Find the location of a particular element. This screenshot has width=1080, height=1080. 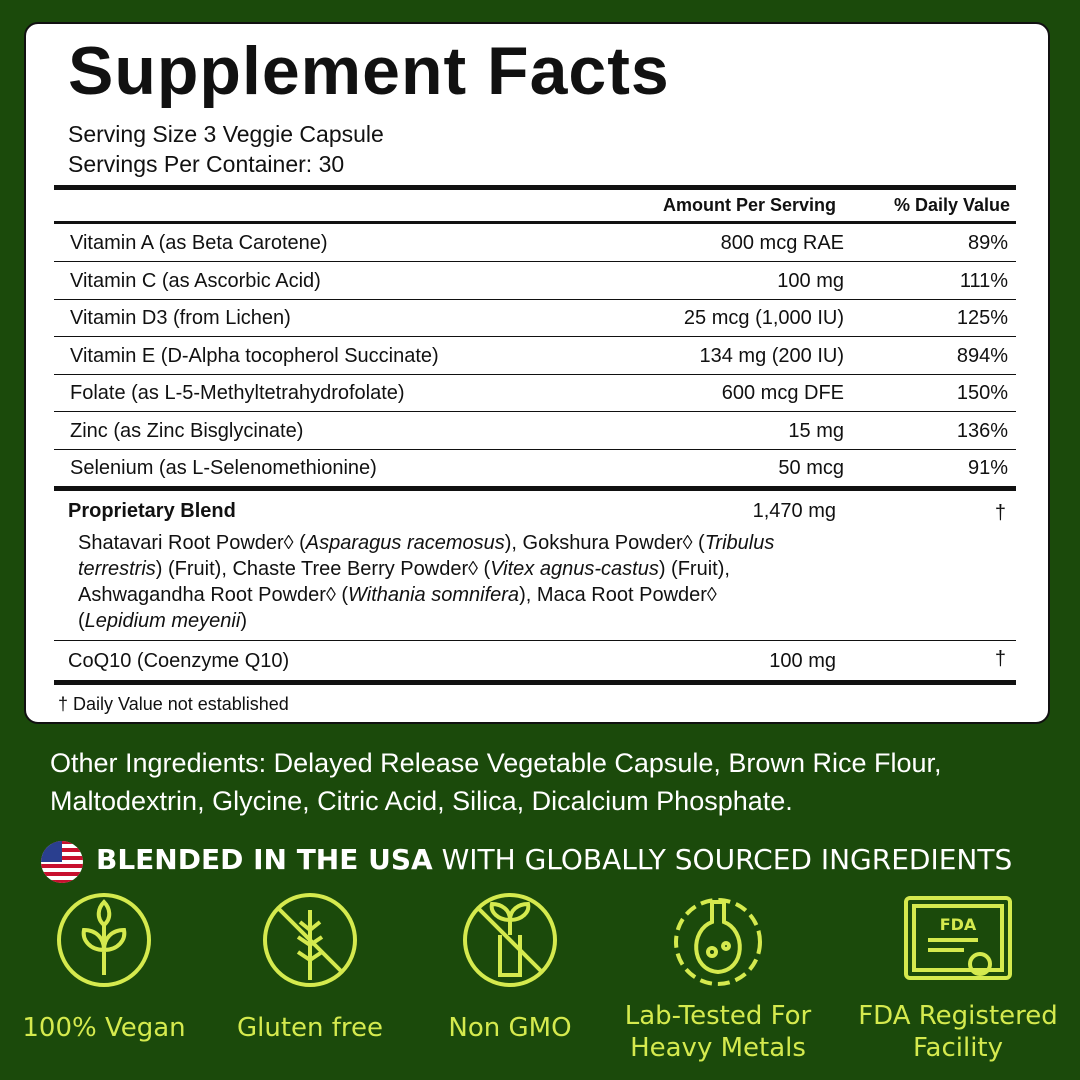

ingredient-row: Zinc (as Zinc Bisglycinate) 15 mg 136% is located at coordinates (535, 430).